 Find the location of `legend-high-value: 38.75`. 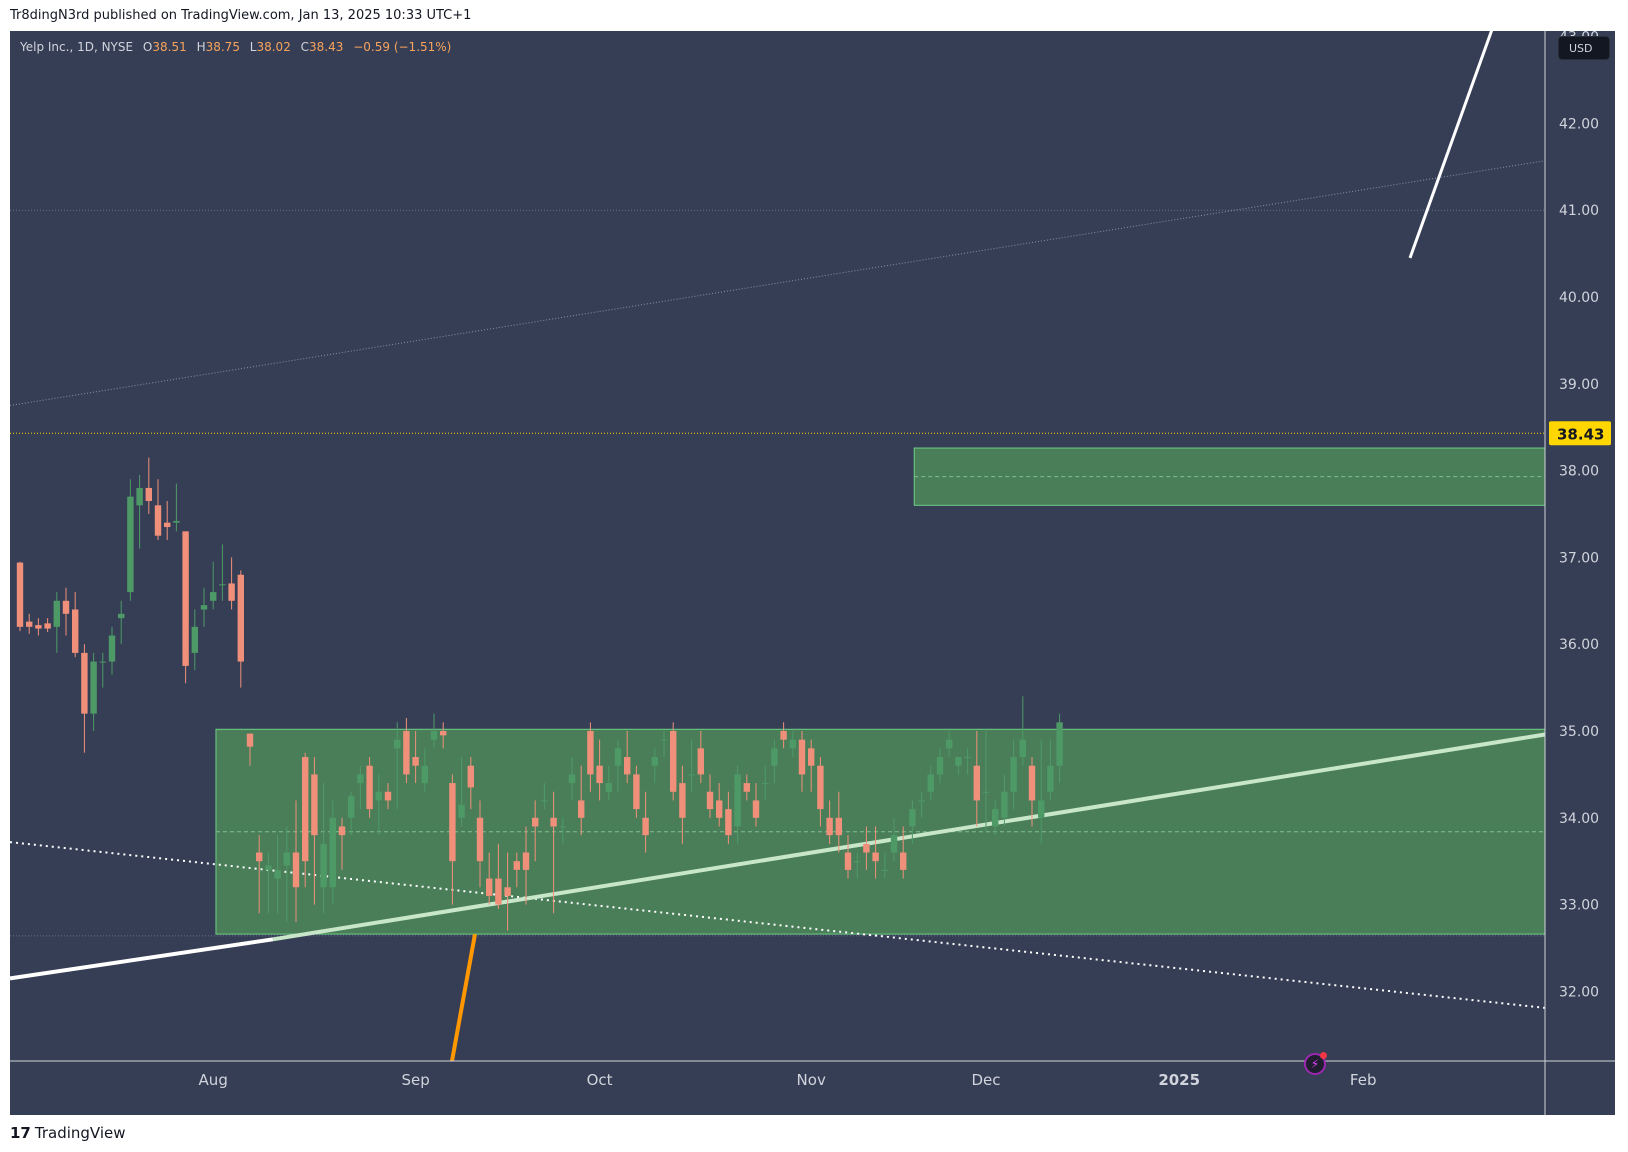

legend-high-value: 38.75 is located at coordinates (222, 47).